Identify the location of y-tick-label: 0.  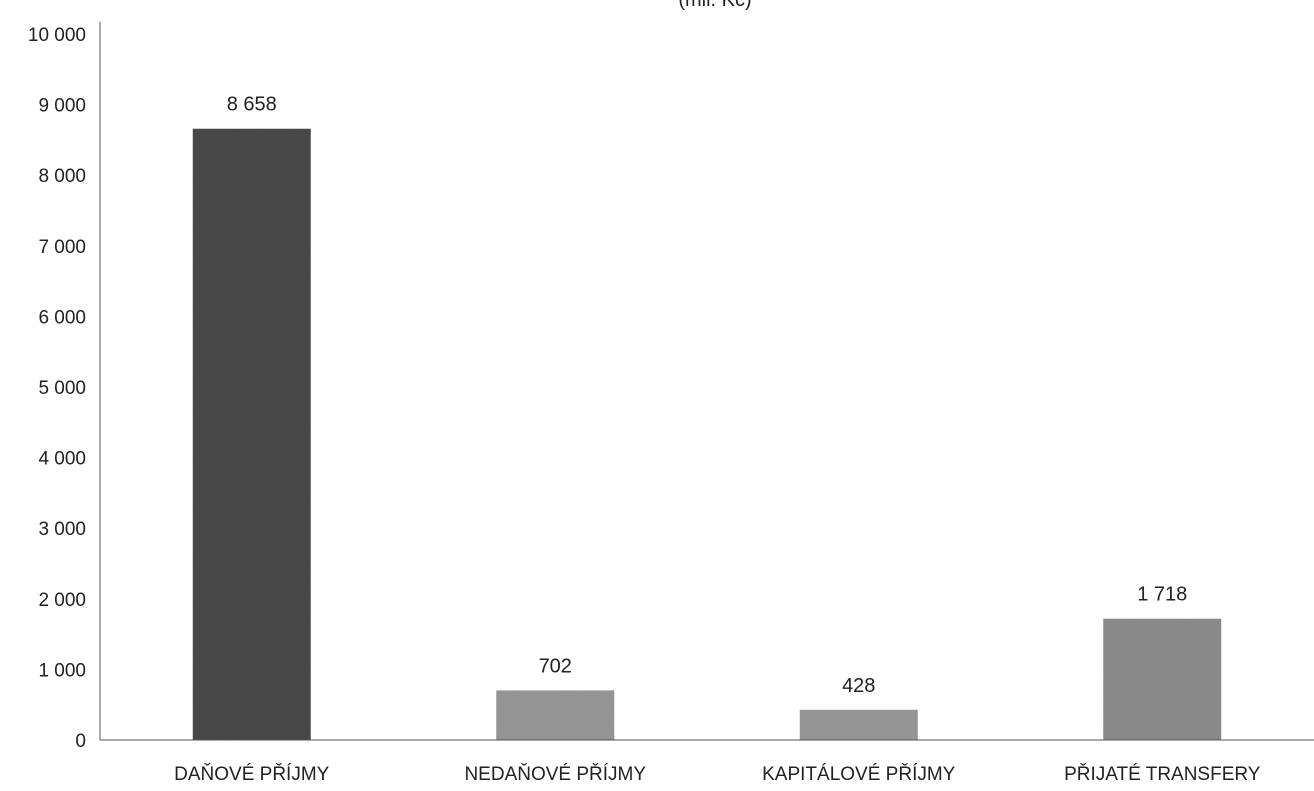
(80, 741).